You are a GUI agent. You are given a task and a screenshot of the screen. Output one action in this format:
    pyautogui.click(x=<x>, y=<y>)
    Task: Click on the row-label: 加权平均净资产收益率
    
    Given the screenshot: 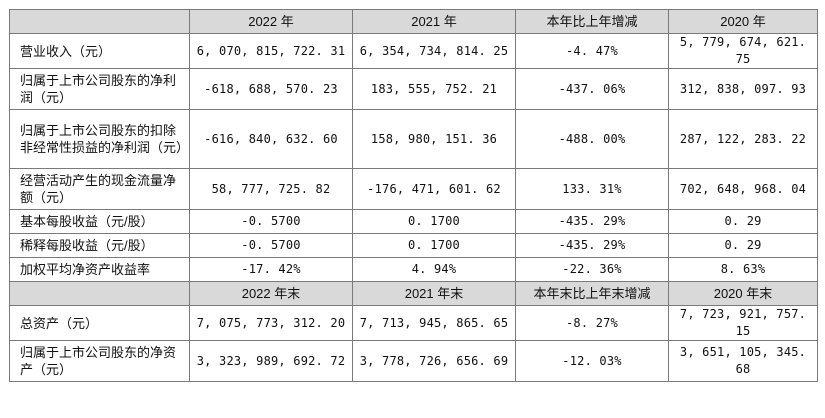 What is the action you would take?
    pyautogui.click(x=99, y=269)
    